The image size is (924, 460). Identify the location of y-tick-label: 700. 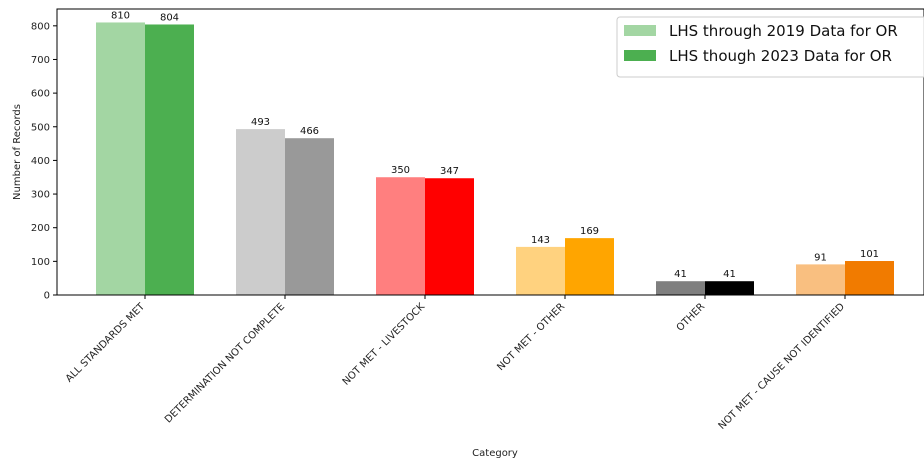
(40, 60).